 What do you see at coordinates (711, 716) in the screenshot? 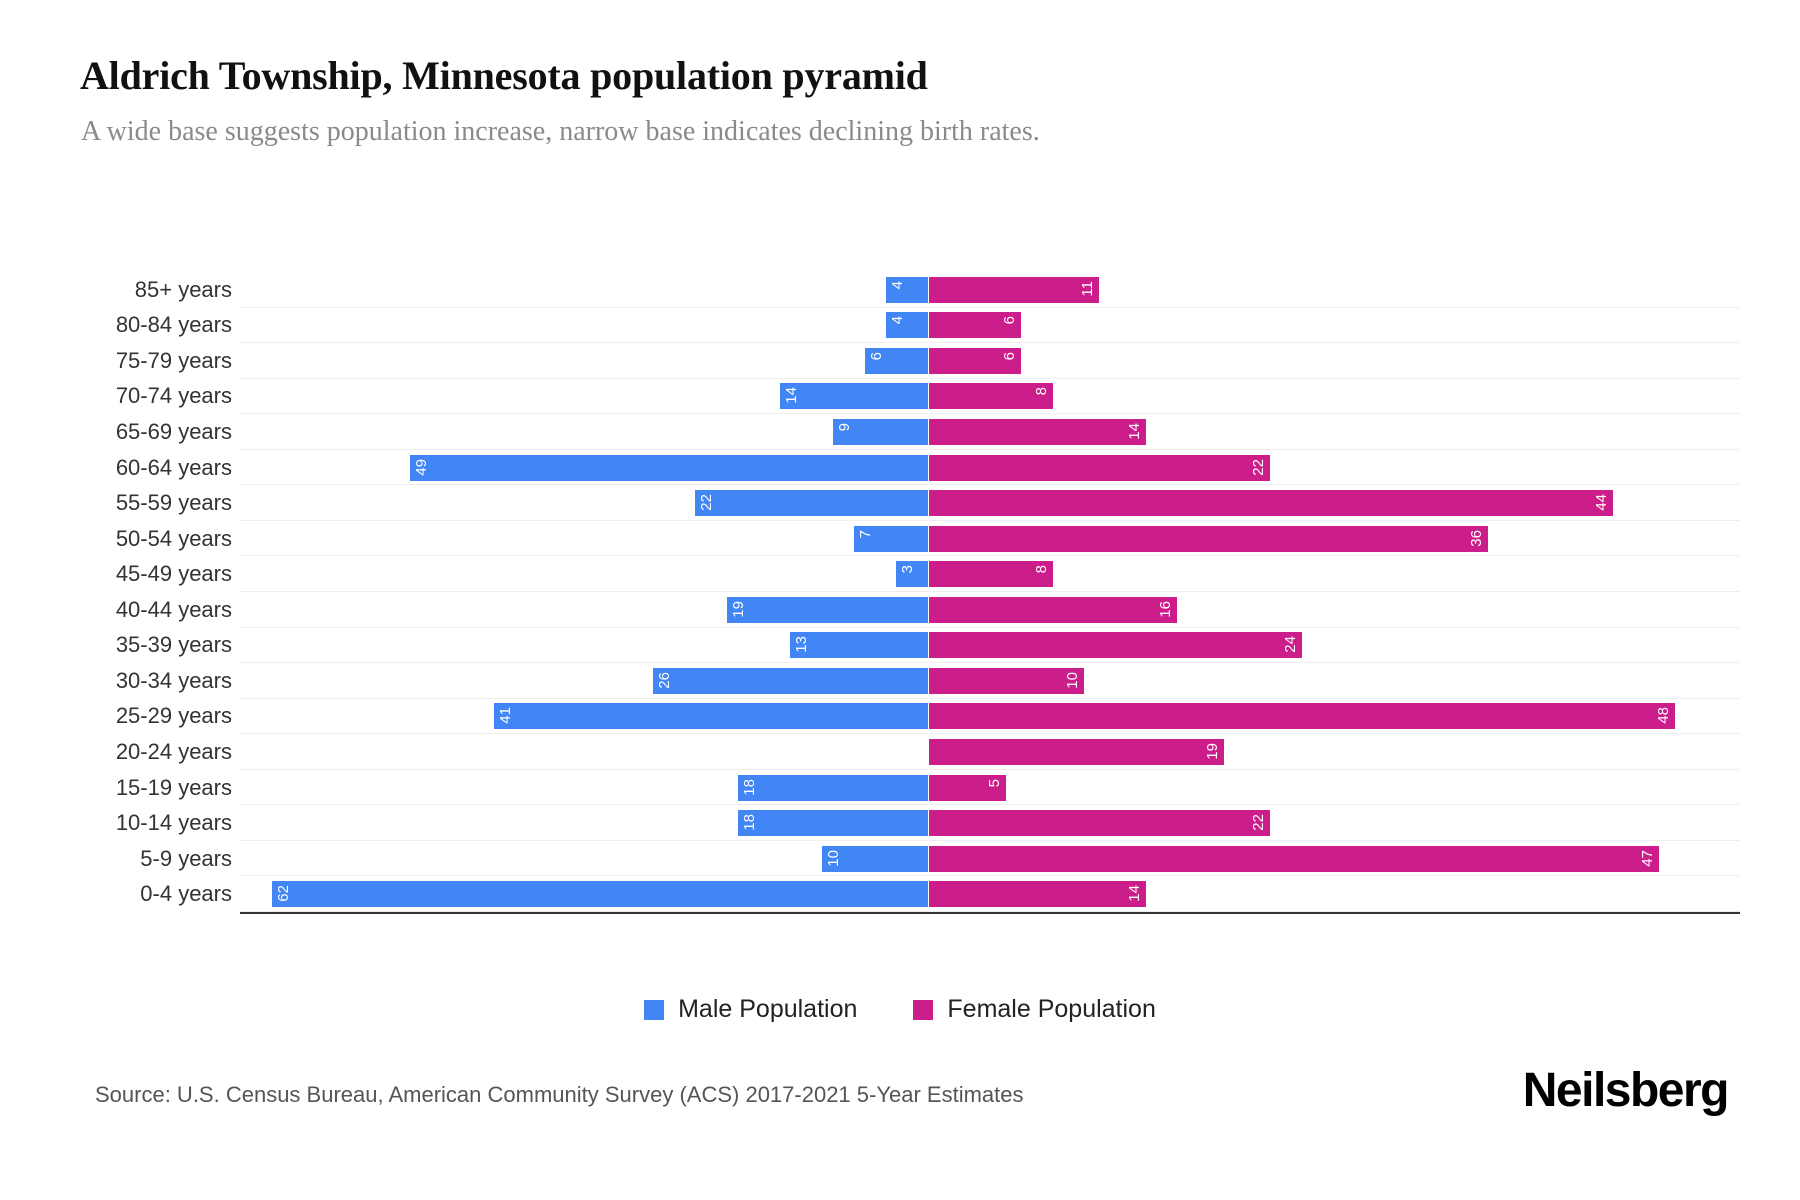
I see `male-bar: 41` at bounding box center [711, 716].